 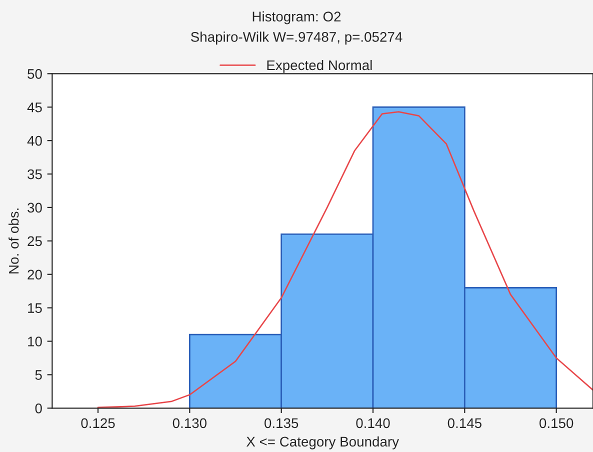 I want to click on y-tick-label: 35, so click(x=35, y=174).